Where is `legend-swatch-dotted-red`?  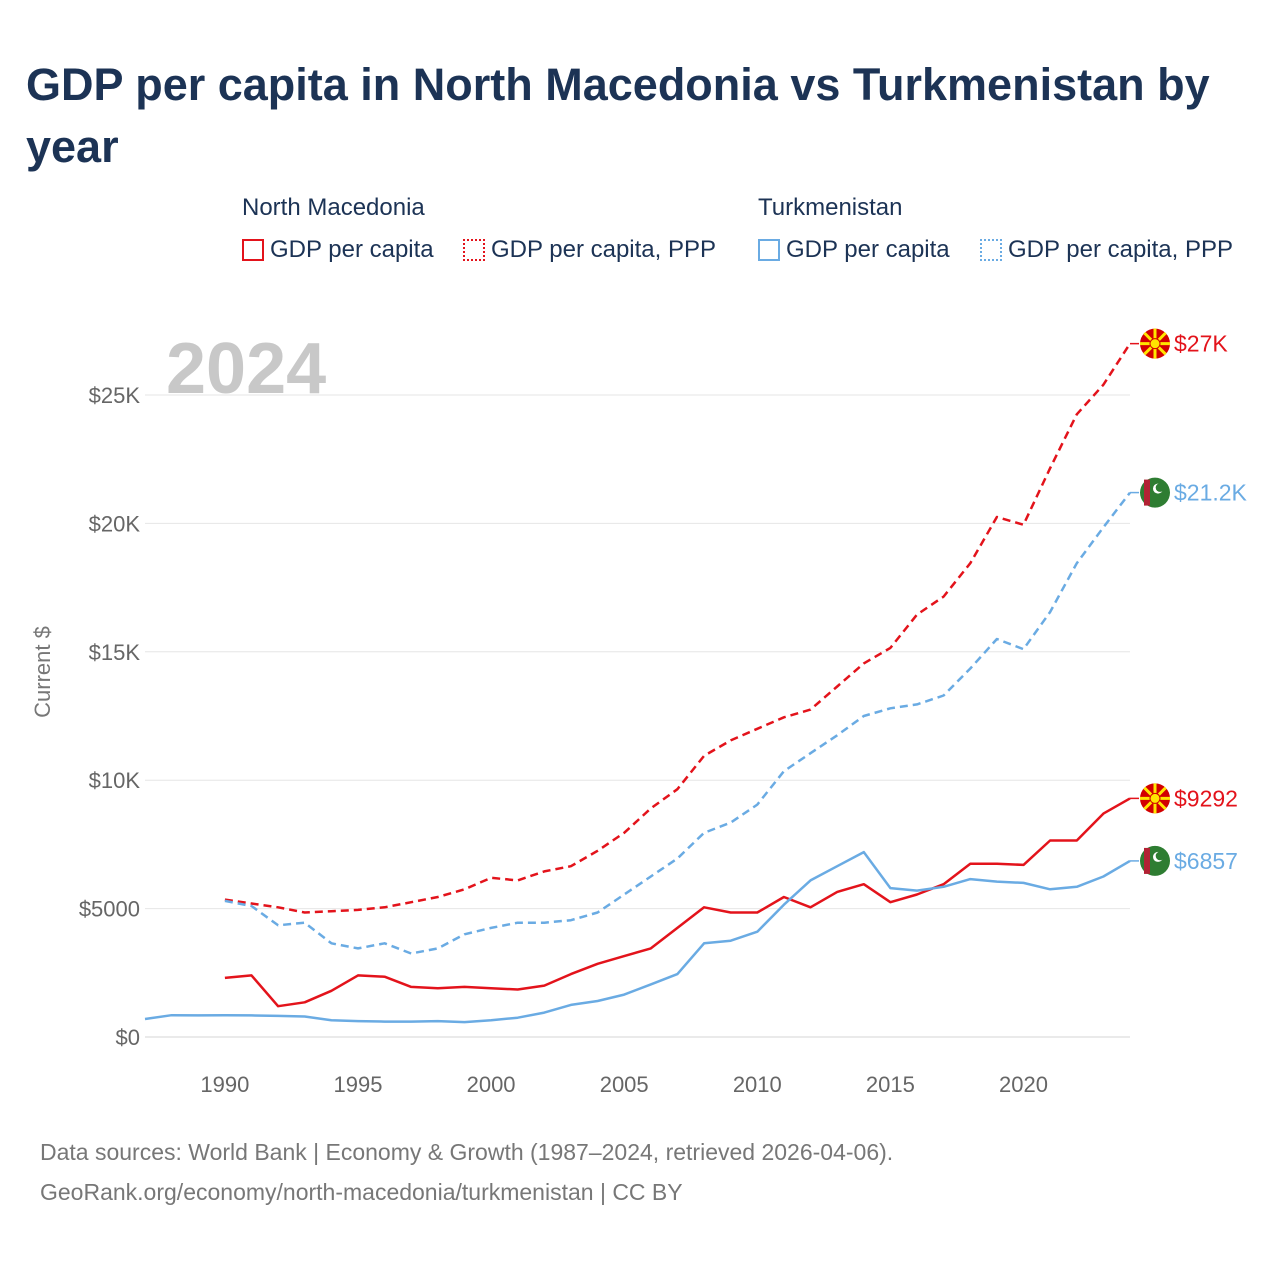 legend-swatch-dotted-red is located at coordinates (474, 250).